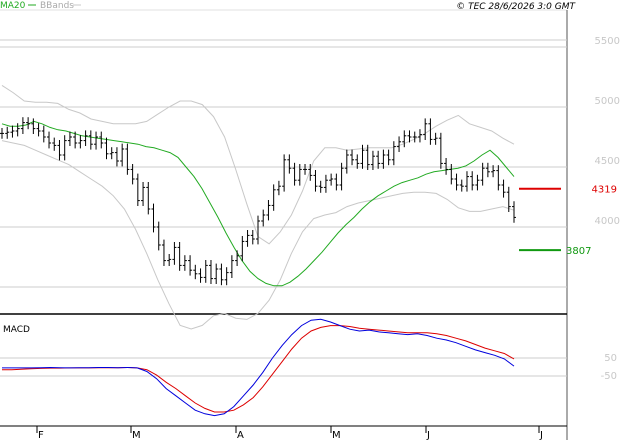  I want to click on y-tick-label-4000: 4000, so click(607, 221).